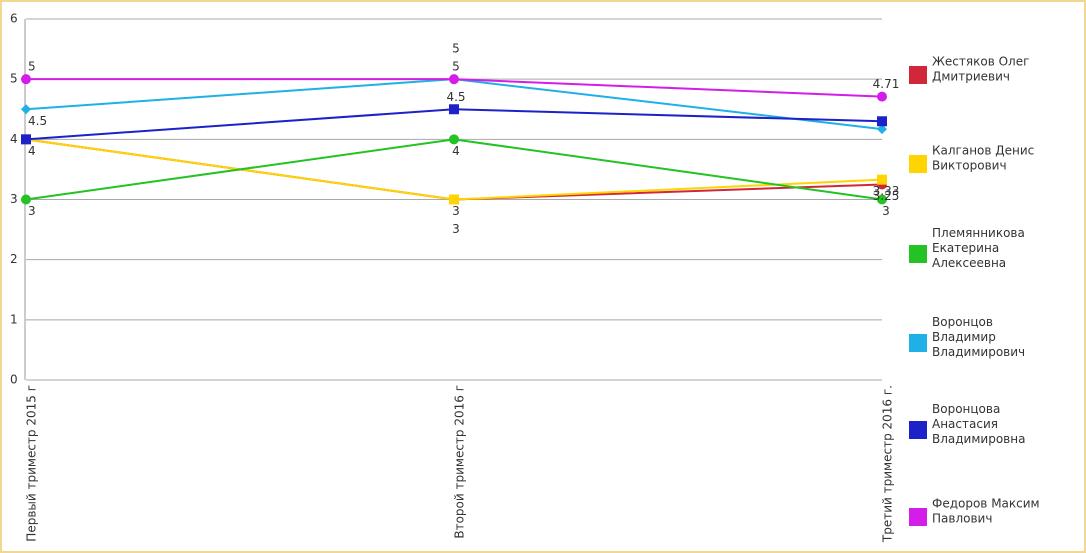 This screenshot has width=1086, height=553. What do you see at coordinates (986, 510) in the screenshot?
I see `legend-label: Федоров Максим Павлович` at bounding box center [986, 510].